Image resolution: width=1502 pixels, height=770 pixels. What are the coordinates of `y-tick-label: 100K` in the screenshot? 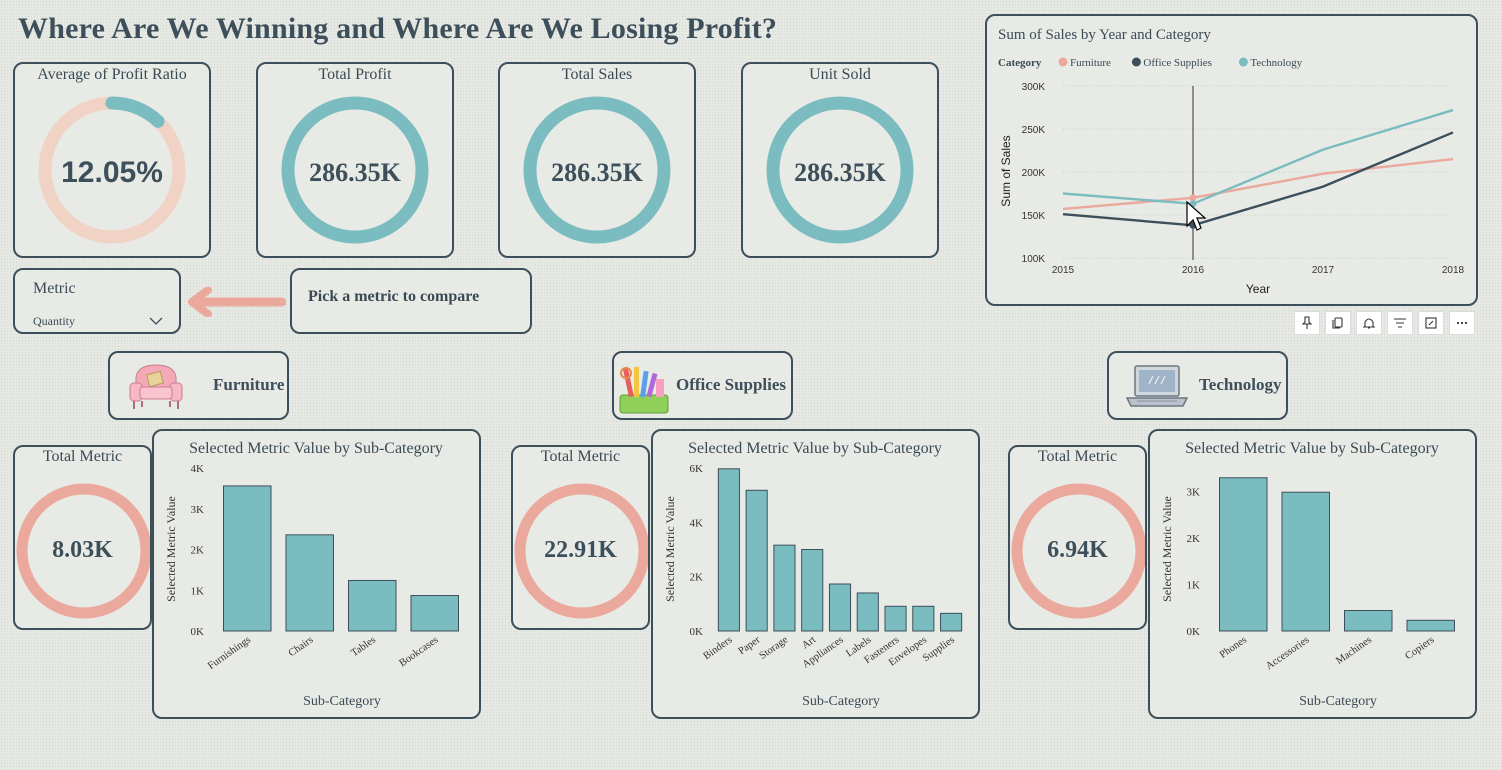 It's located at (1034, 259).